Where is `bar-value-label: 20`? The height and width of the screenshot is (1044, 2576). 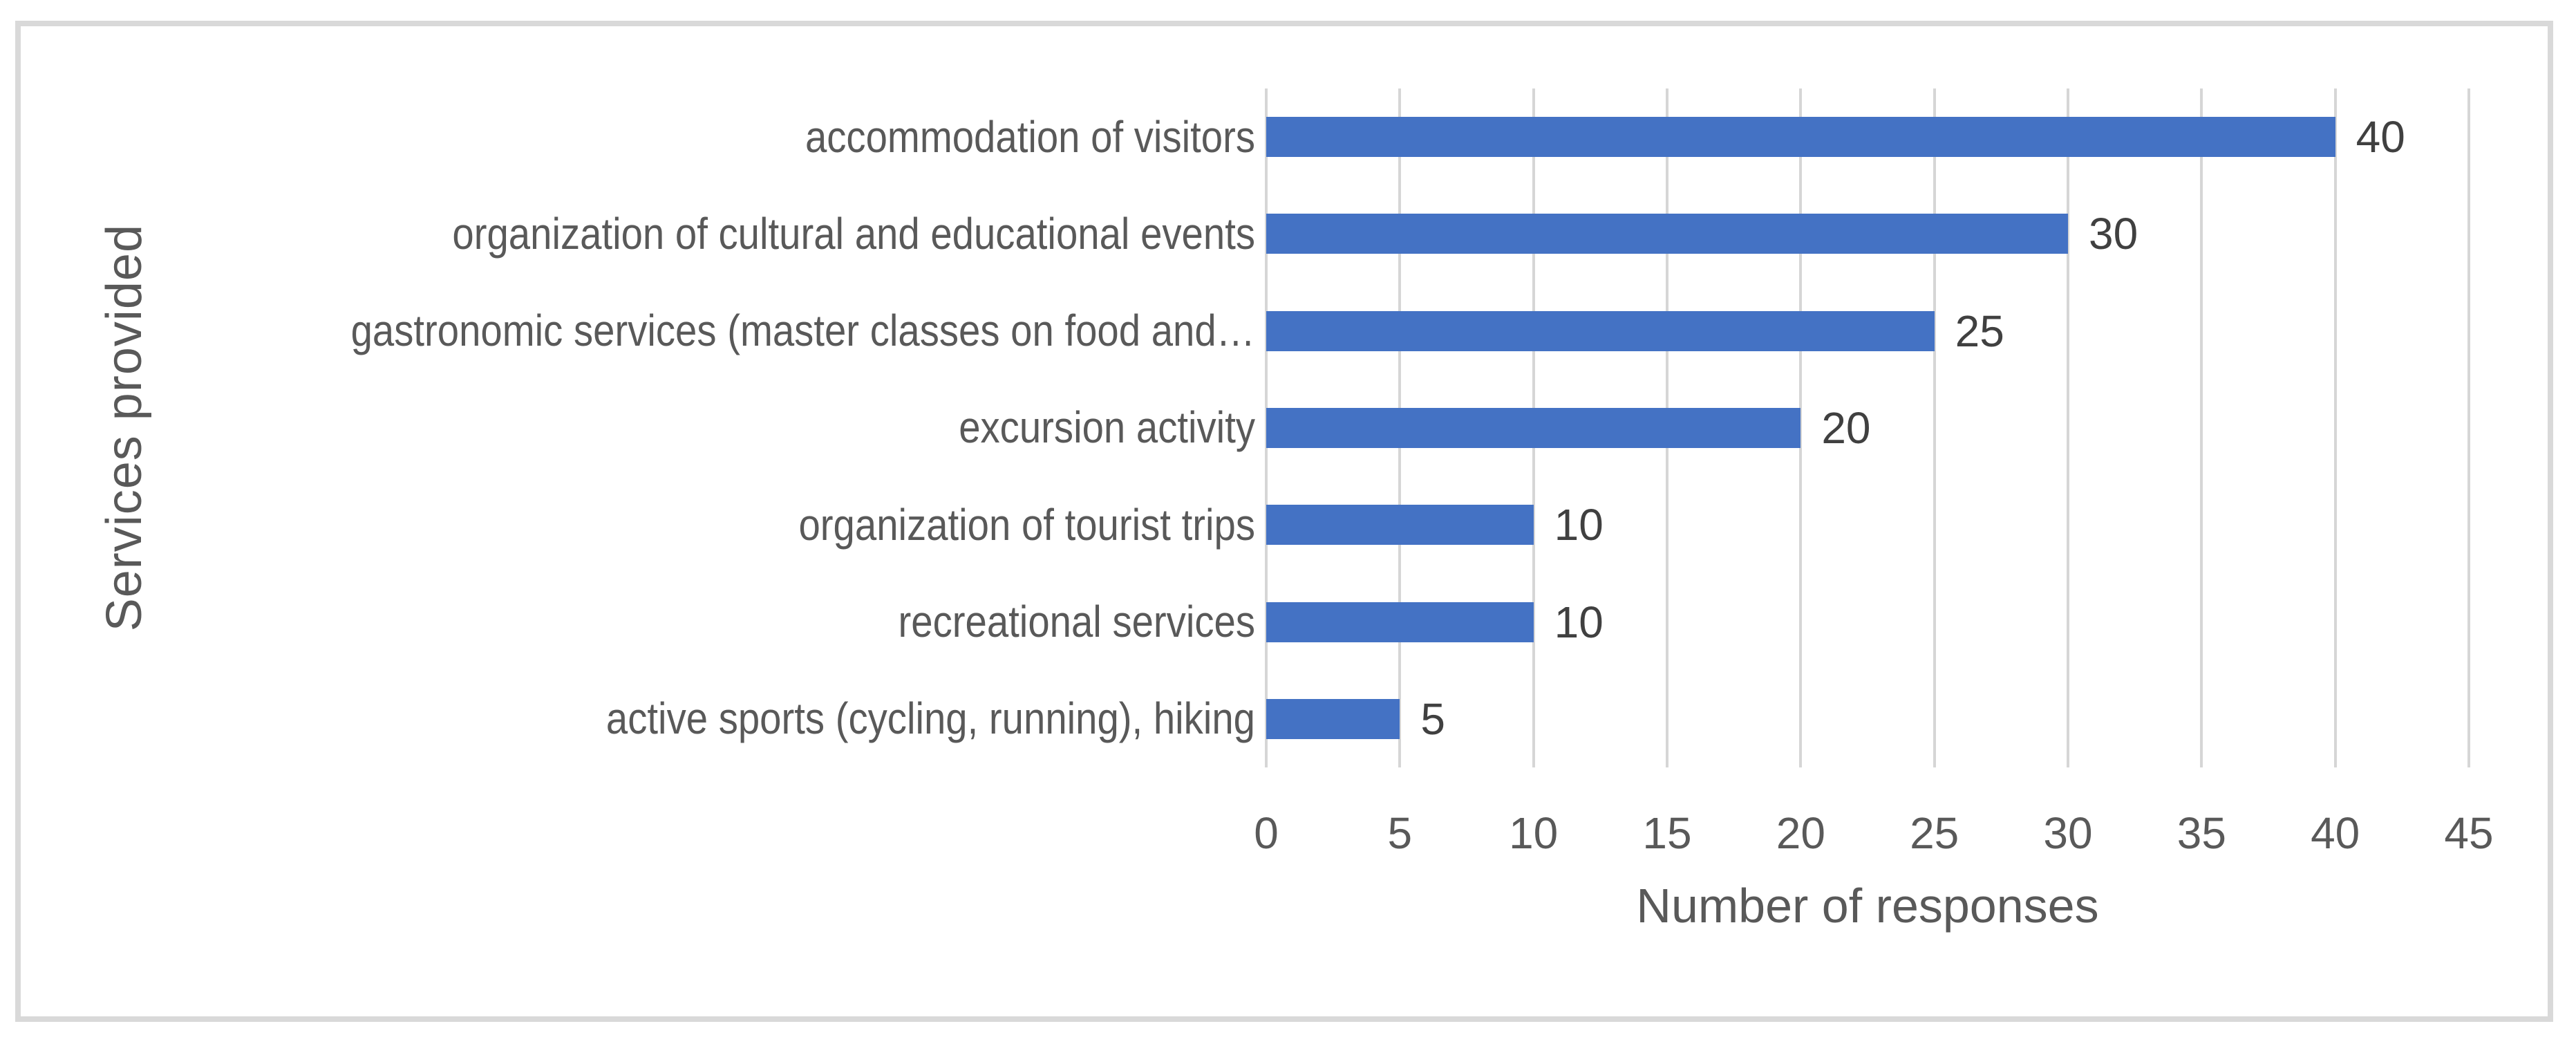
bar-value-label: 20 is located at coordinates (1846, 427).